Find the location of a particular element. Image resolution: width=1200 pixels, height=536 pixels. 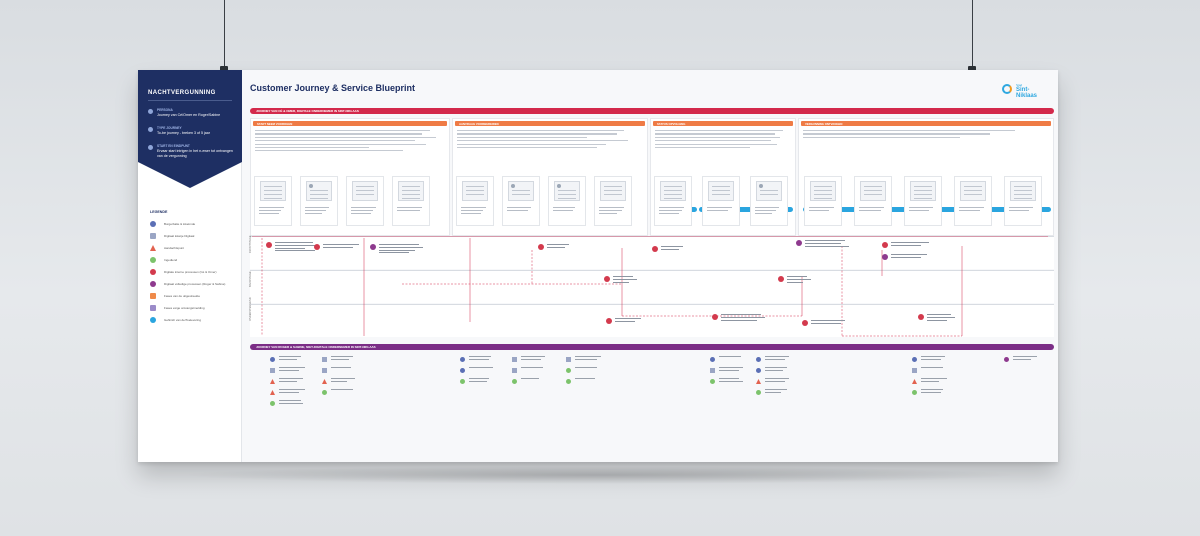

phase-header: START NEEM VOOROGEN is located at coordinates (350, 123).